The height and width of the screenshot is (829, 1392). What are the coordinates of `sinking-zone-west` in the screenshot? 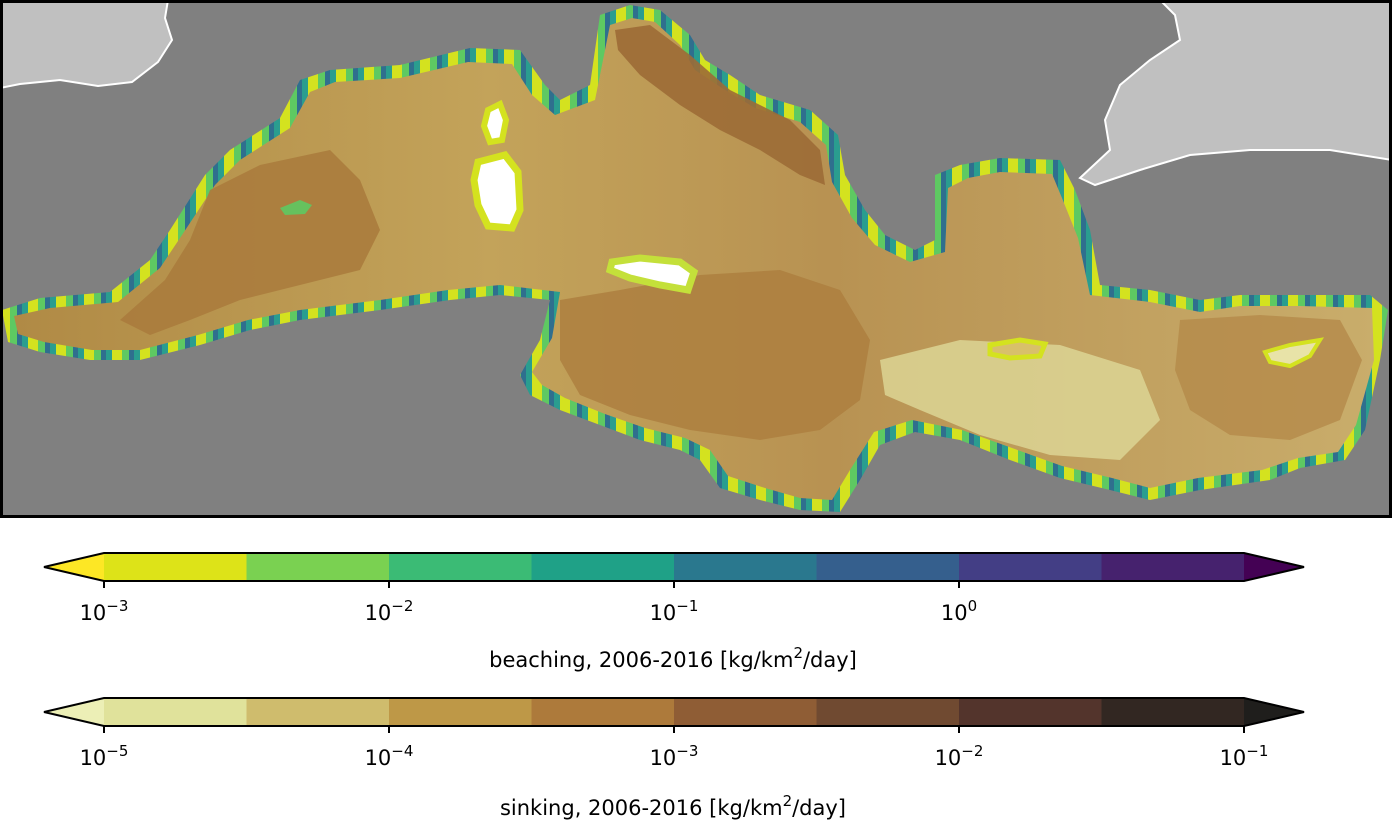 It's located at (250, 242).